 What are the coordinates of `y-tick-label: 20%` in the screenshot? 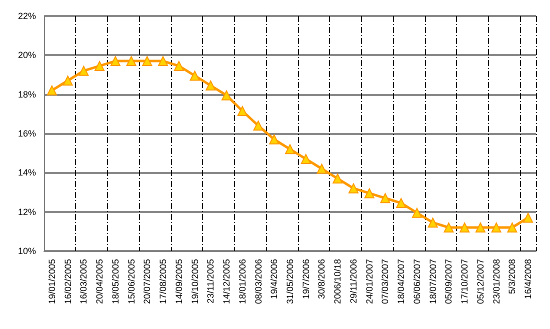 It's located at (27, 55).